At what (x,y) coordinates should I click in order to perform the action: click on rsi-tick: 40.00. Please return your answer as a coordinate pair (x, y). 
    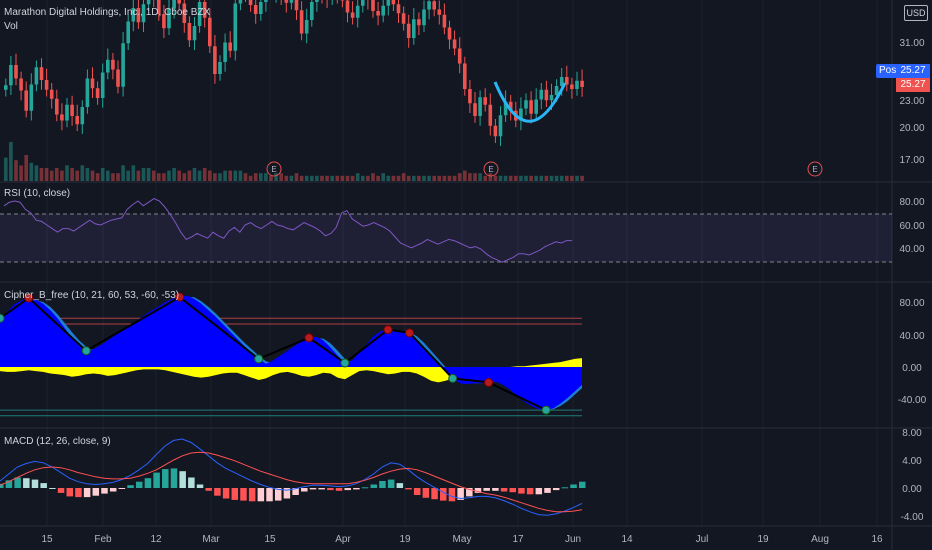
    Looking at the image, I should click on (911, 249).